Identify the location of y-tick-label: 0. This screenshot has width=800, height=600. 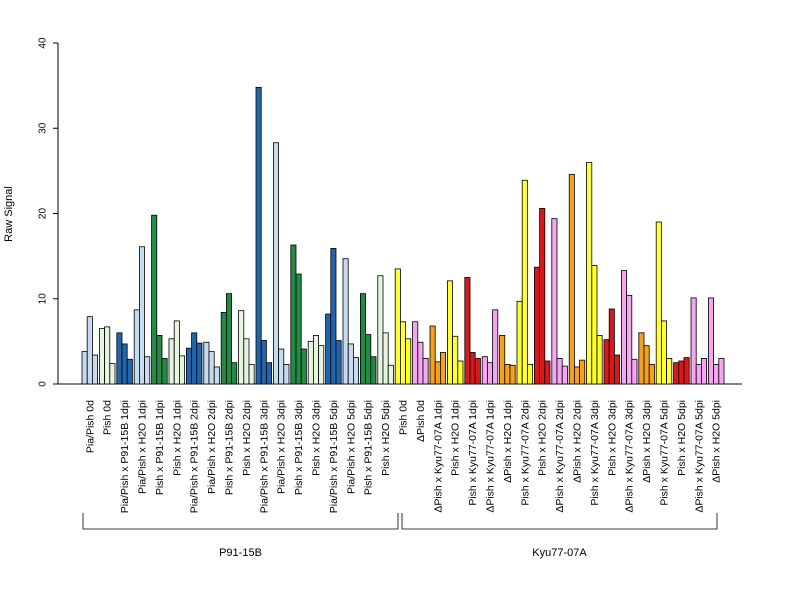
(43, 384).